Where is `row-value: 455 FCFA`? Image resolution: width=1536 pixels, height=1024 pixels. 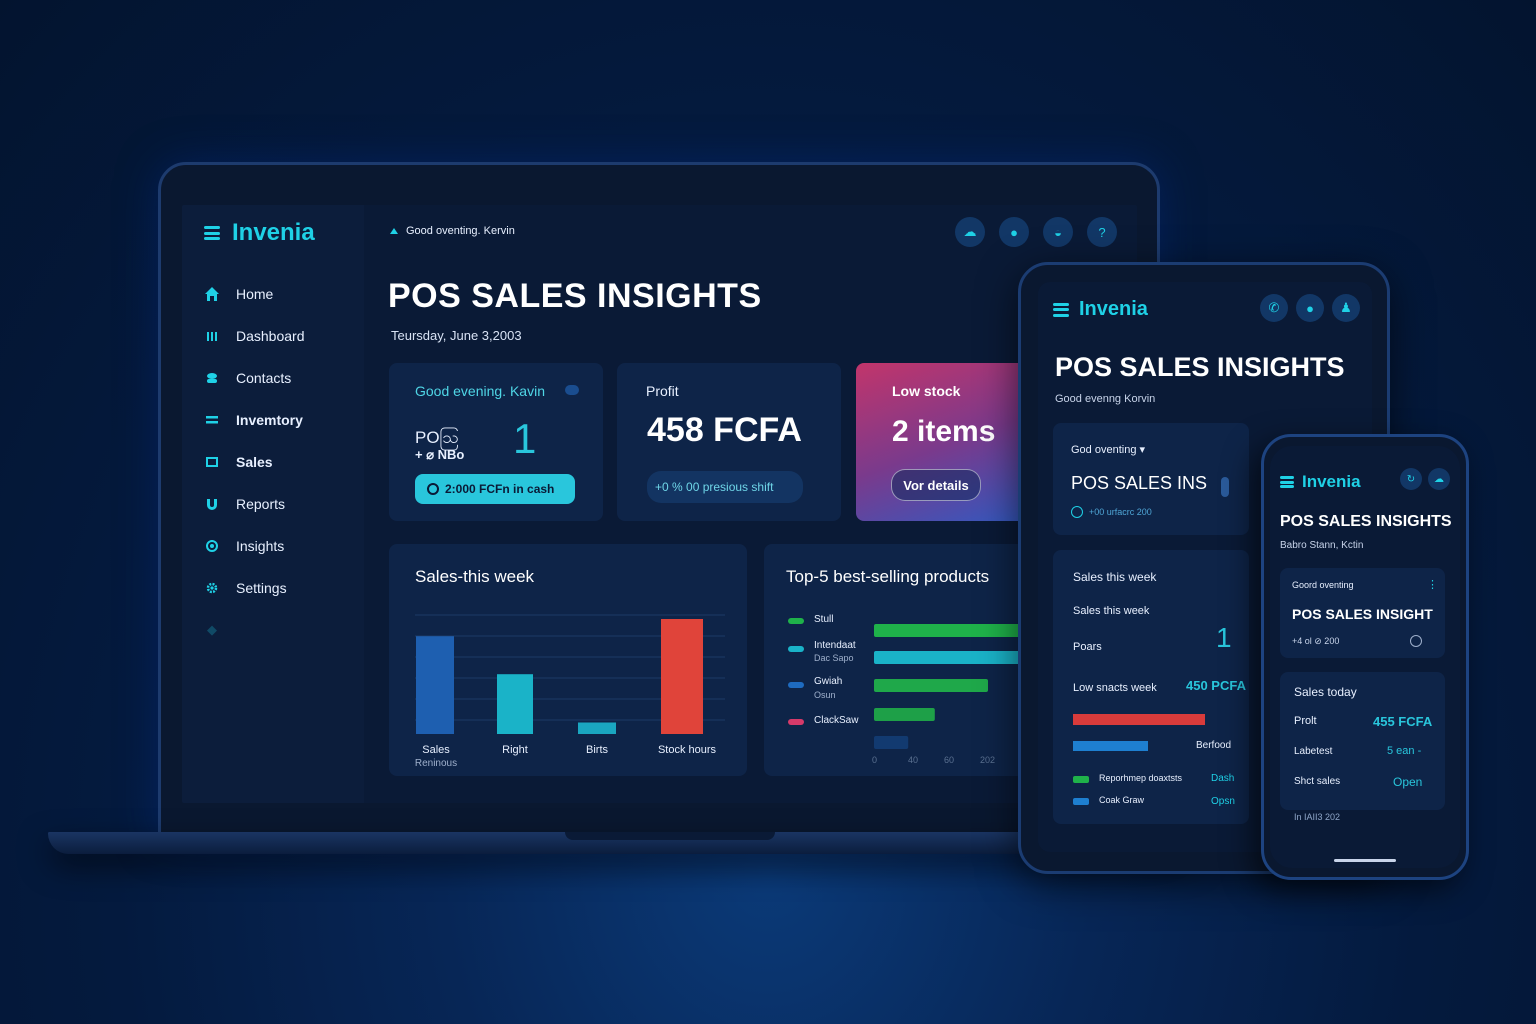
row-value: 455 FCFA is located at coordinates (1403, 721).